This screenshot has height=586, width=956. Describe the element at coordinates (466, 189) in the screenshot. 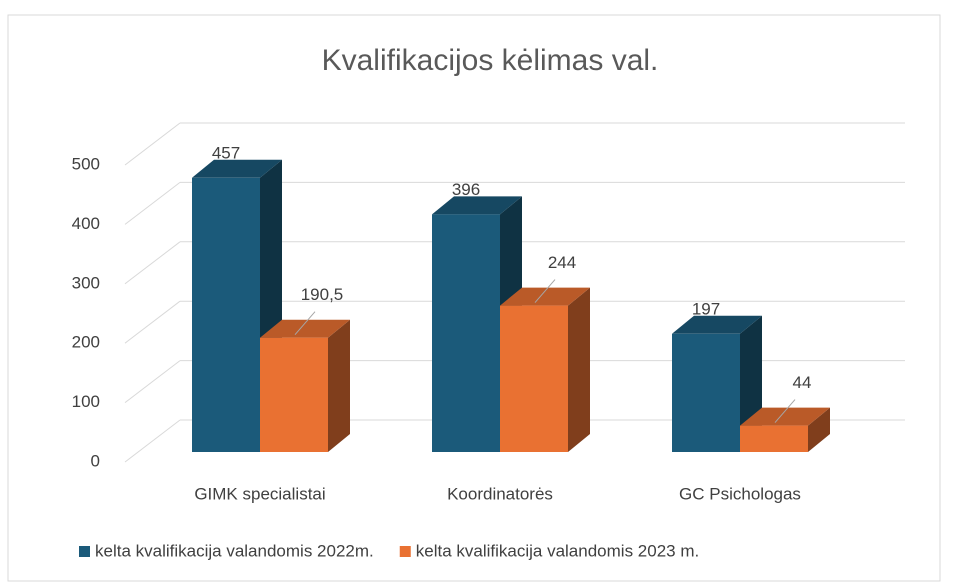

I see `data-label: 396` at that location.